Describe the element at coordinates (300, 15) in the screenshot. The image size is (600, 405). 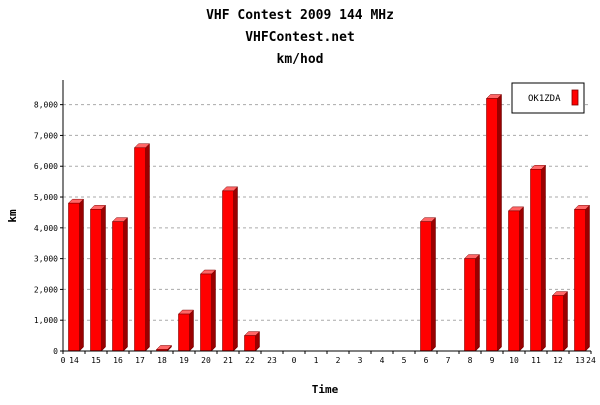
I see `chart-title: VHF Contest 2009 144 MHz` at that location.